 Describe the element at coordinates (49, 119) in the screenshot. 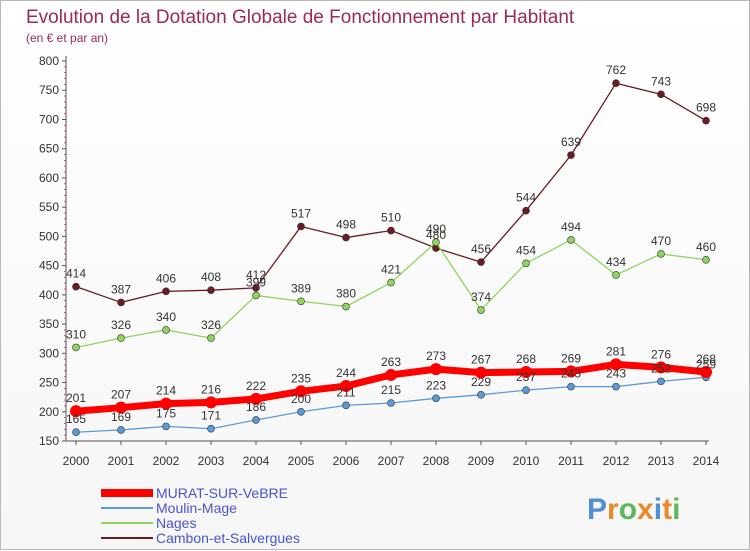

I see `y-tick-label: 700` at that location.